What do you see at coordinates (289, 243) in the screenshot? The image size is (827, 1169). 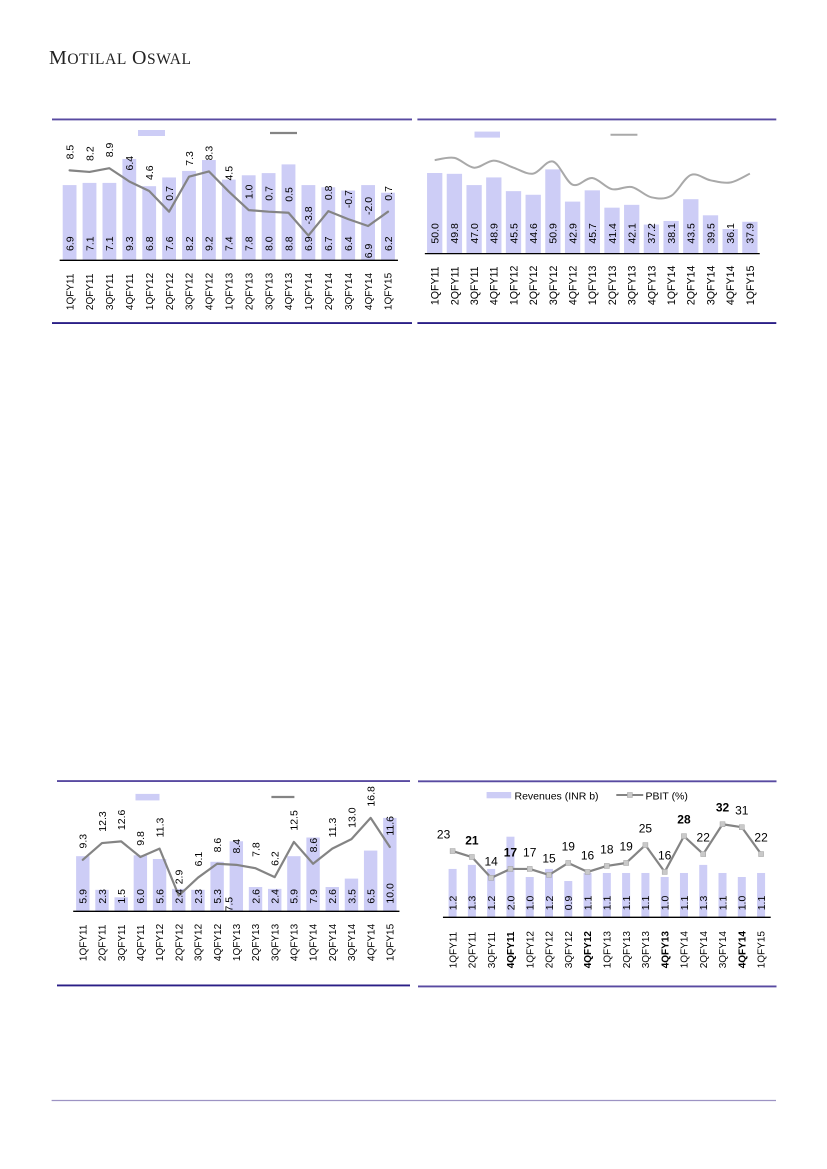 I see `svg-text: 8.8` at bounding box center [289, 243].